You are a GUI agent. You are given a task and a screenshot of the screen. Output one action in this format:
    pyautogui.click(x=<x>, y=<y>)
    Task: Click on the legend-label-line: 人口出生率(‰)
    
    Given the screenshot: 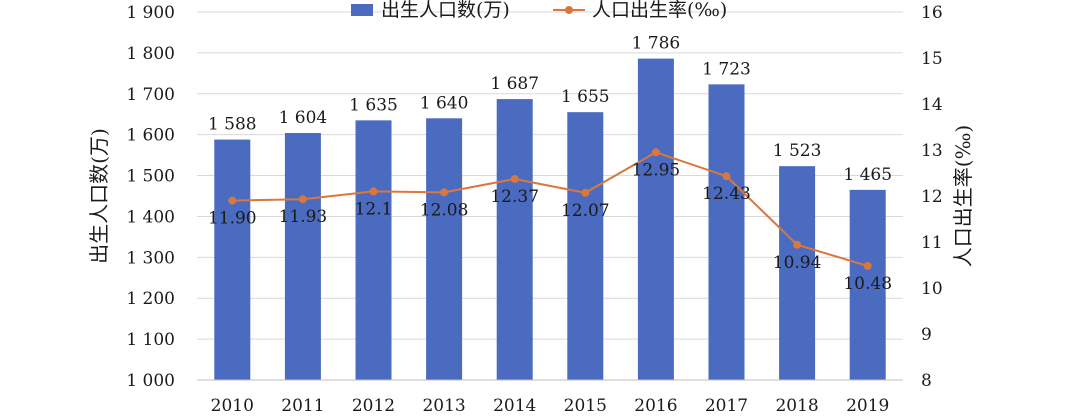 What is the action you would take?
    pyautogui.click(x=659, y=10)
    